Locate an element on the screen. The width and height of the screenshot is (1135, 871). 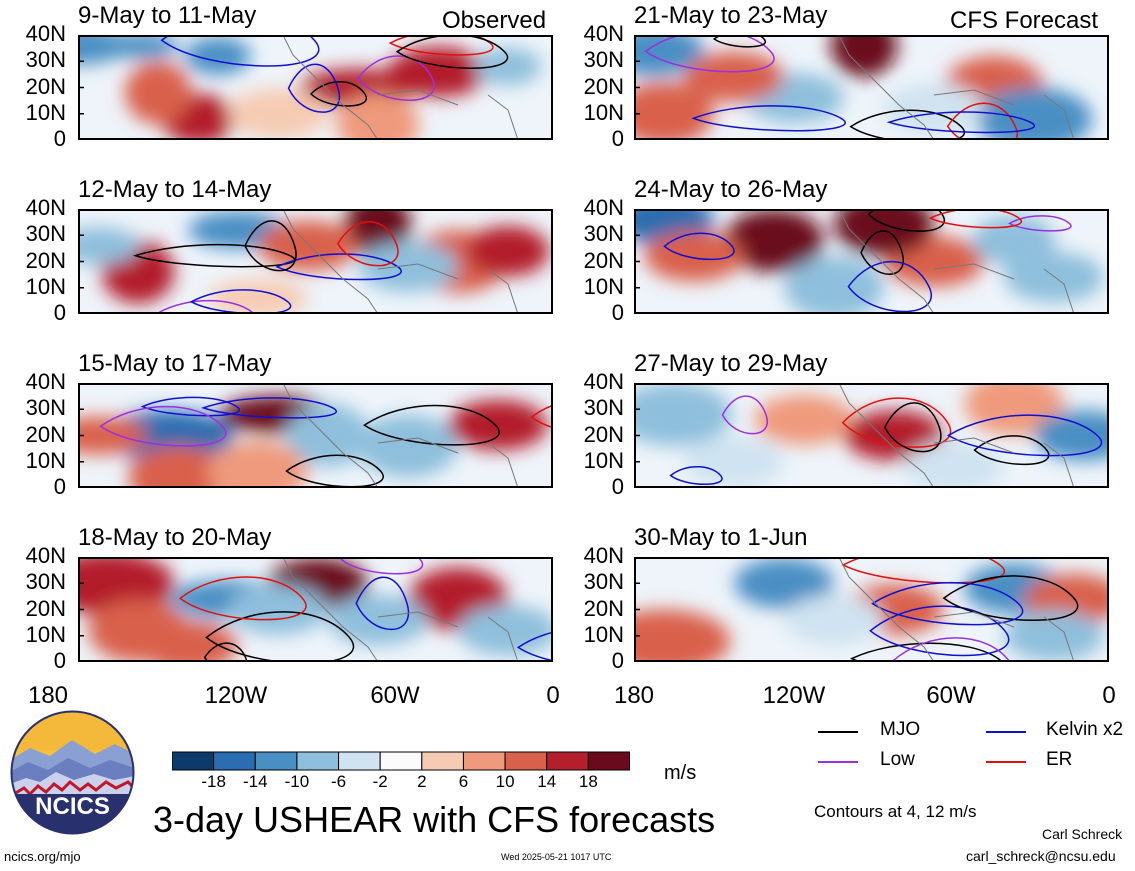
panel-title: 15-May to 17-May is located at coordinates (175, 363).